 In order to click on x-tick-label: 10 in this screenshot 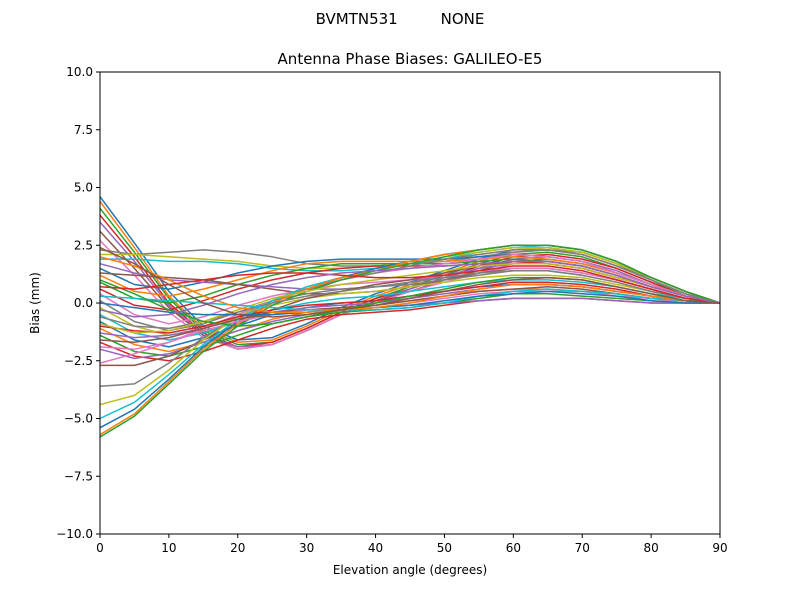, I will do `click(168, 548)`.